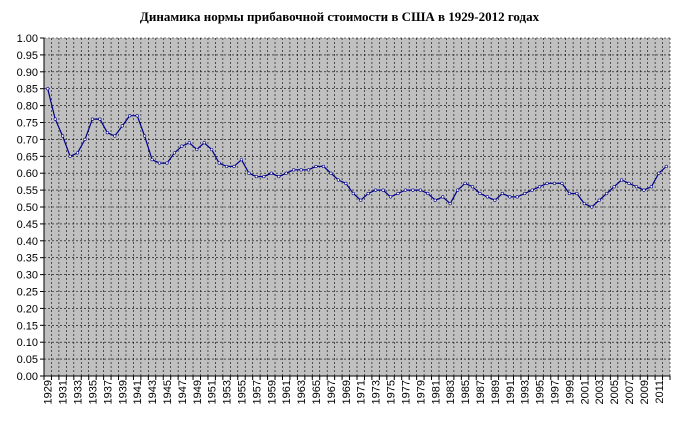 The image size is (679, 423). What do you see at coordinates (27, 39) in the screenshot?
I see `y-tick-label: 1.00` at bounding box center [27, 39].